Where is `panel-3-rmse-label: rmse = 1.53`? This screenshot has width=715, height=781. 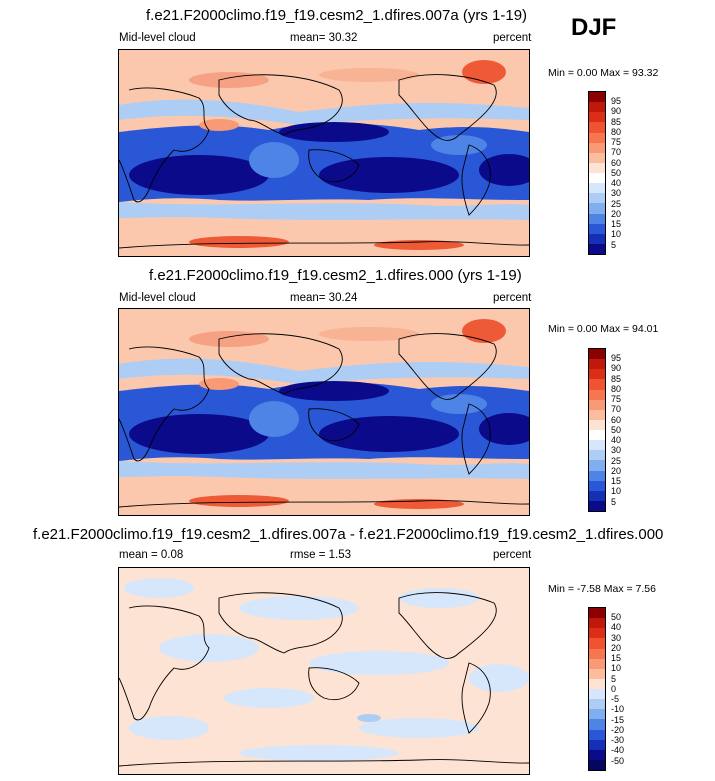
panel-3-rmse-label: rmse = 1.53 is located at coordinates (321, 555).